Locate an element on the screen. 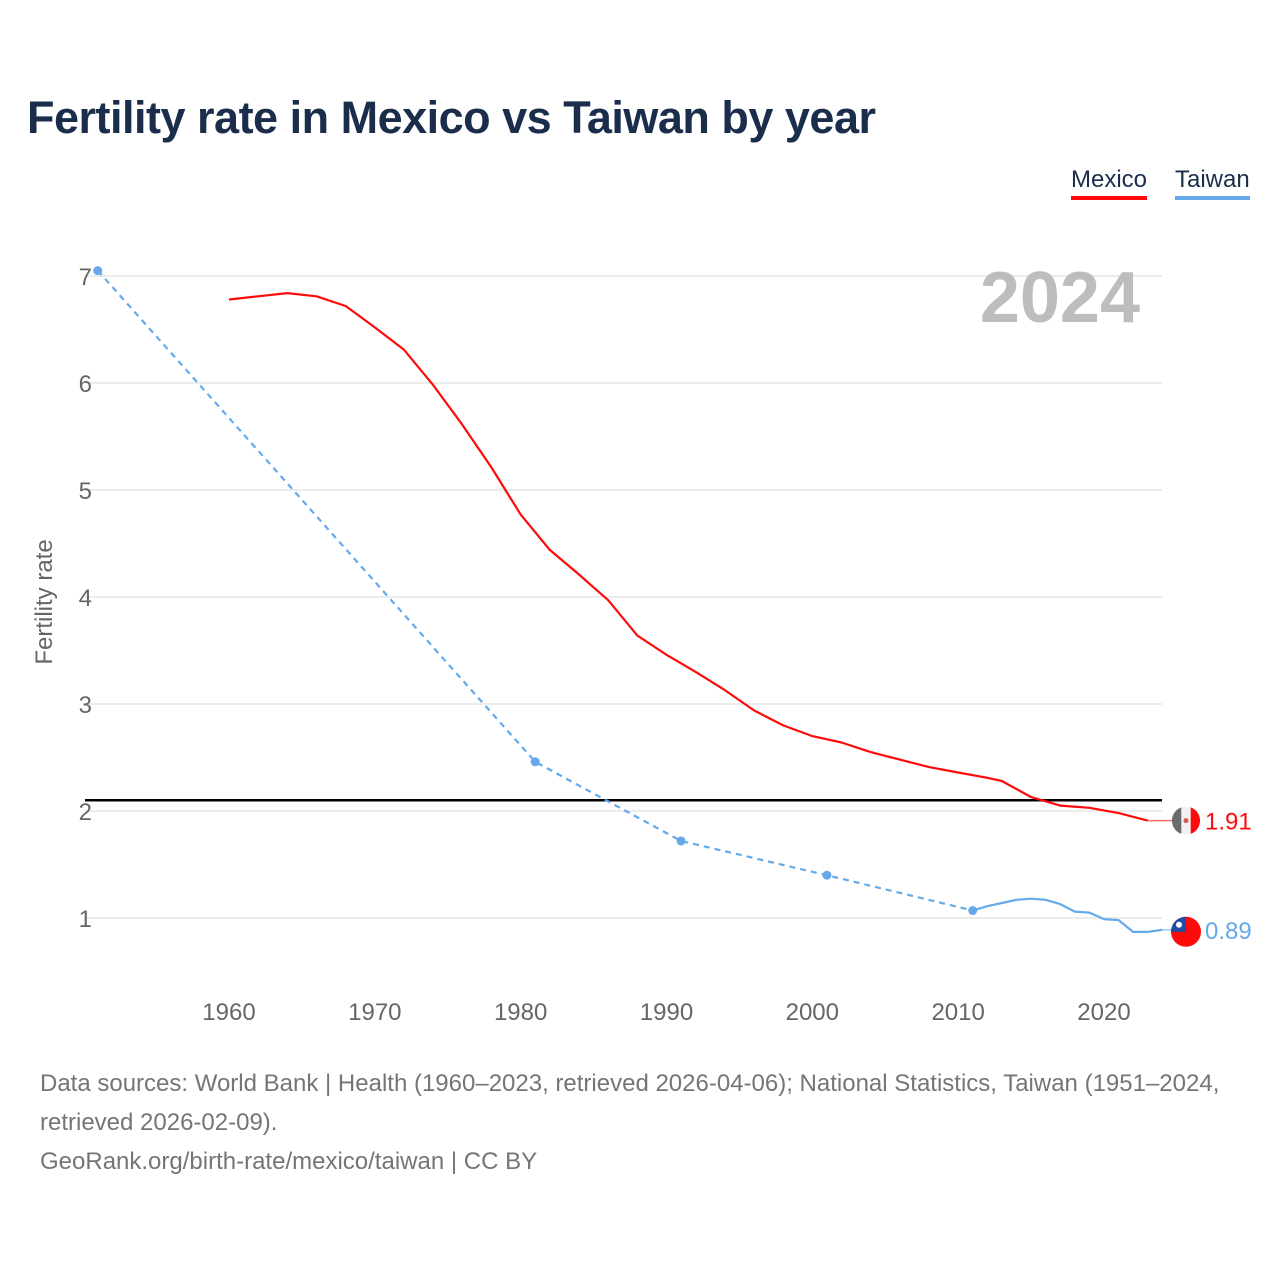 Image resolution: width=1280 pixels, height=1280 pixels. y-tick-label: 4 is located at coordinates (85, 598).